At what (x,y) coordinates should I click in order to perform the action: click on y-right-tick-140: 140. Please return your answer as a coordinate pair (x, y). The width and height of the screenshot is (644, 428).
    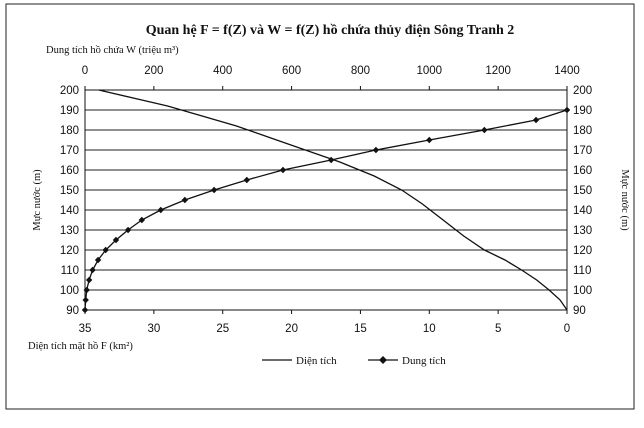
    Looking at the image, I should click on (582, 211).